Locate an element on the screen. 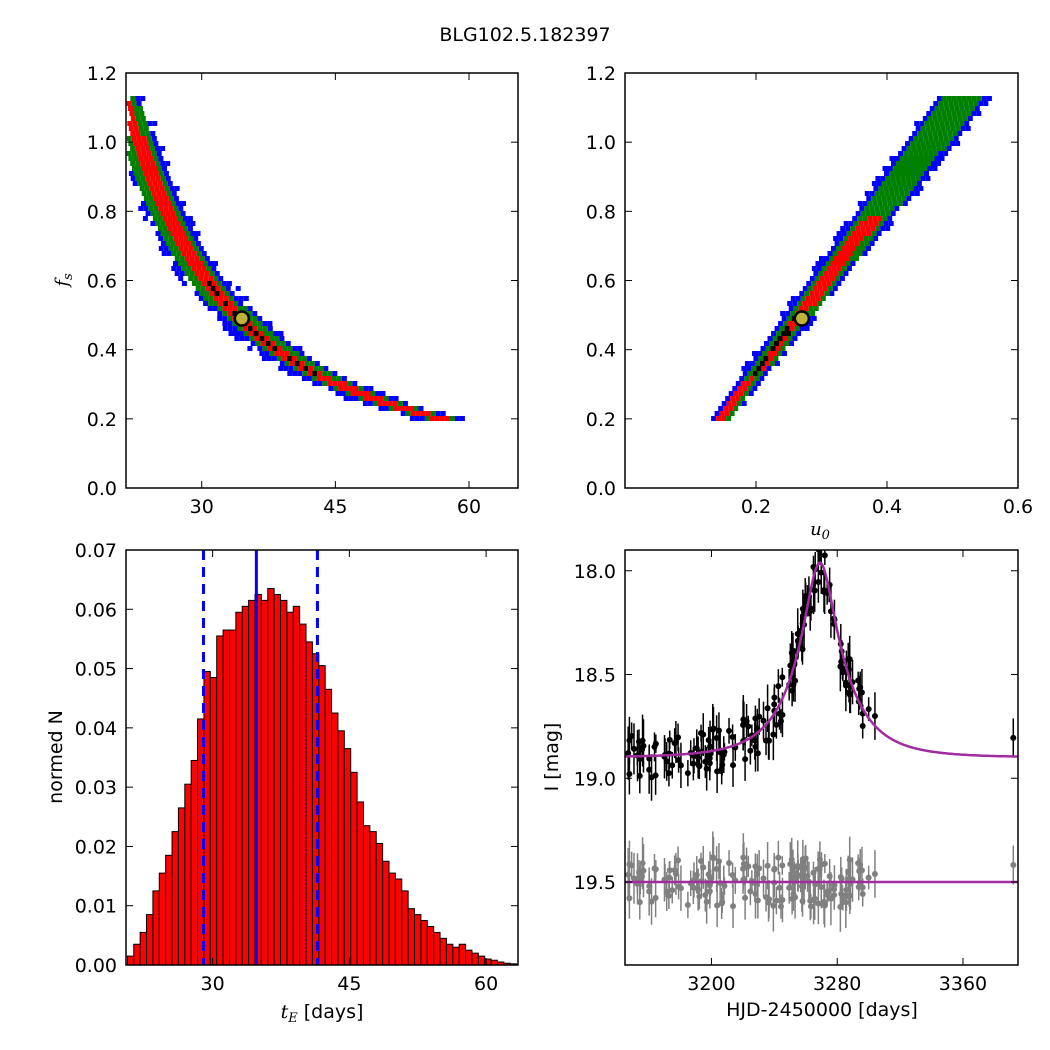 The image size is (1050, 1050). y-tick-label: 18.0 is located at coordinates (595, 572).